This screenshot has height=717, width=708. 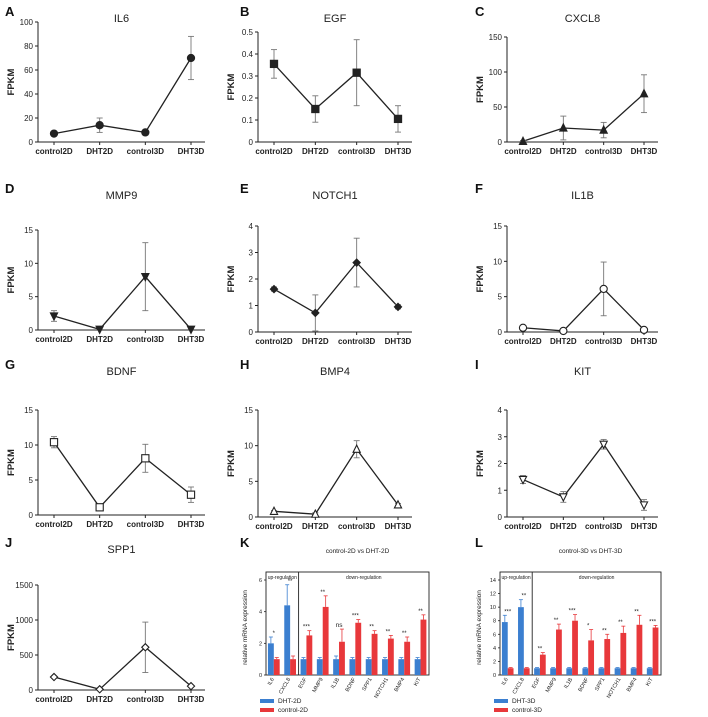 I want to click on x-tick-label: BDNF, so click(x=584, y=684).